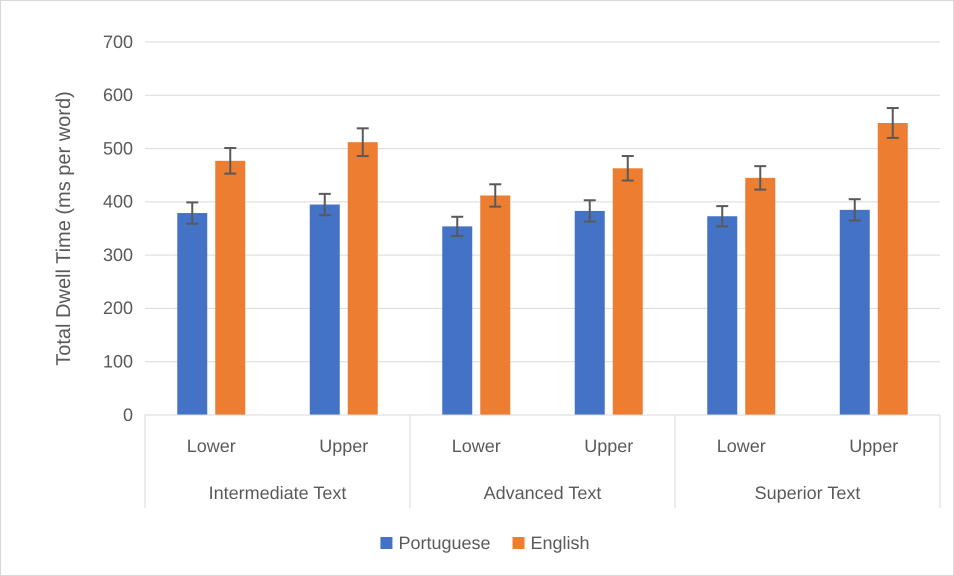  What do you see at coordinates (117, 202) in the screenshot?
I see `y-tick-label: 400` at bounding box center [117, 202].